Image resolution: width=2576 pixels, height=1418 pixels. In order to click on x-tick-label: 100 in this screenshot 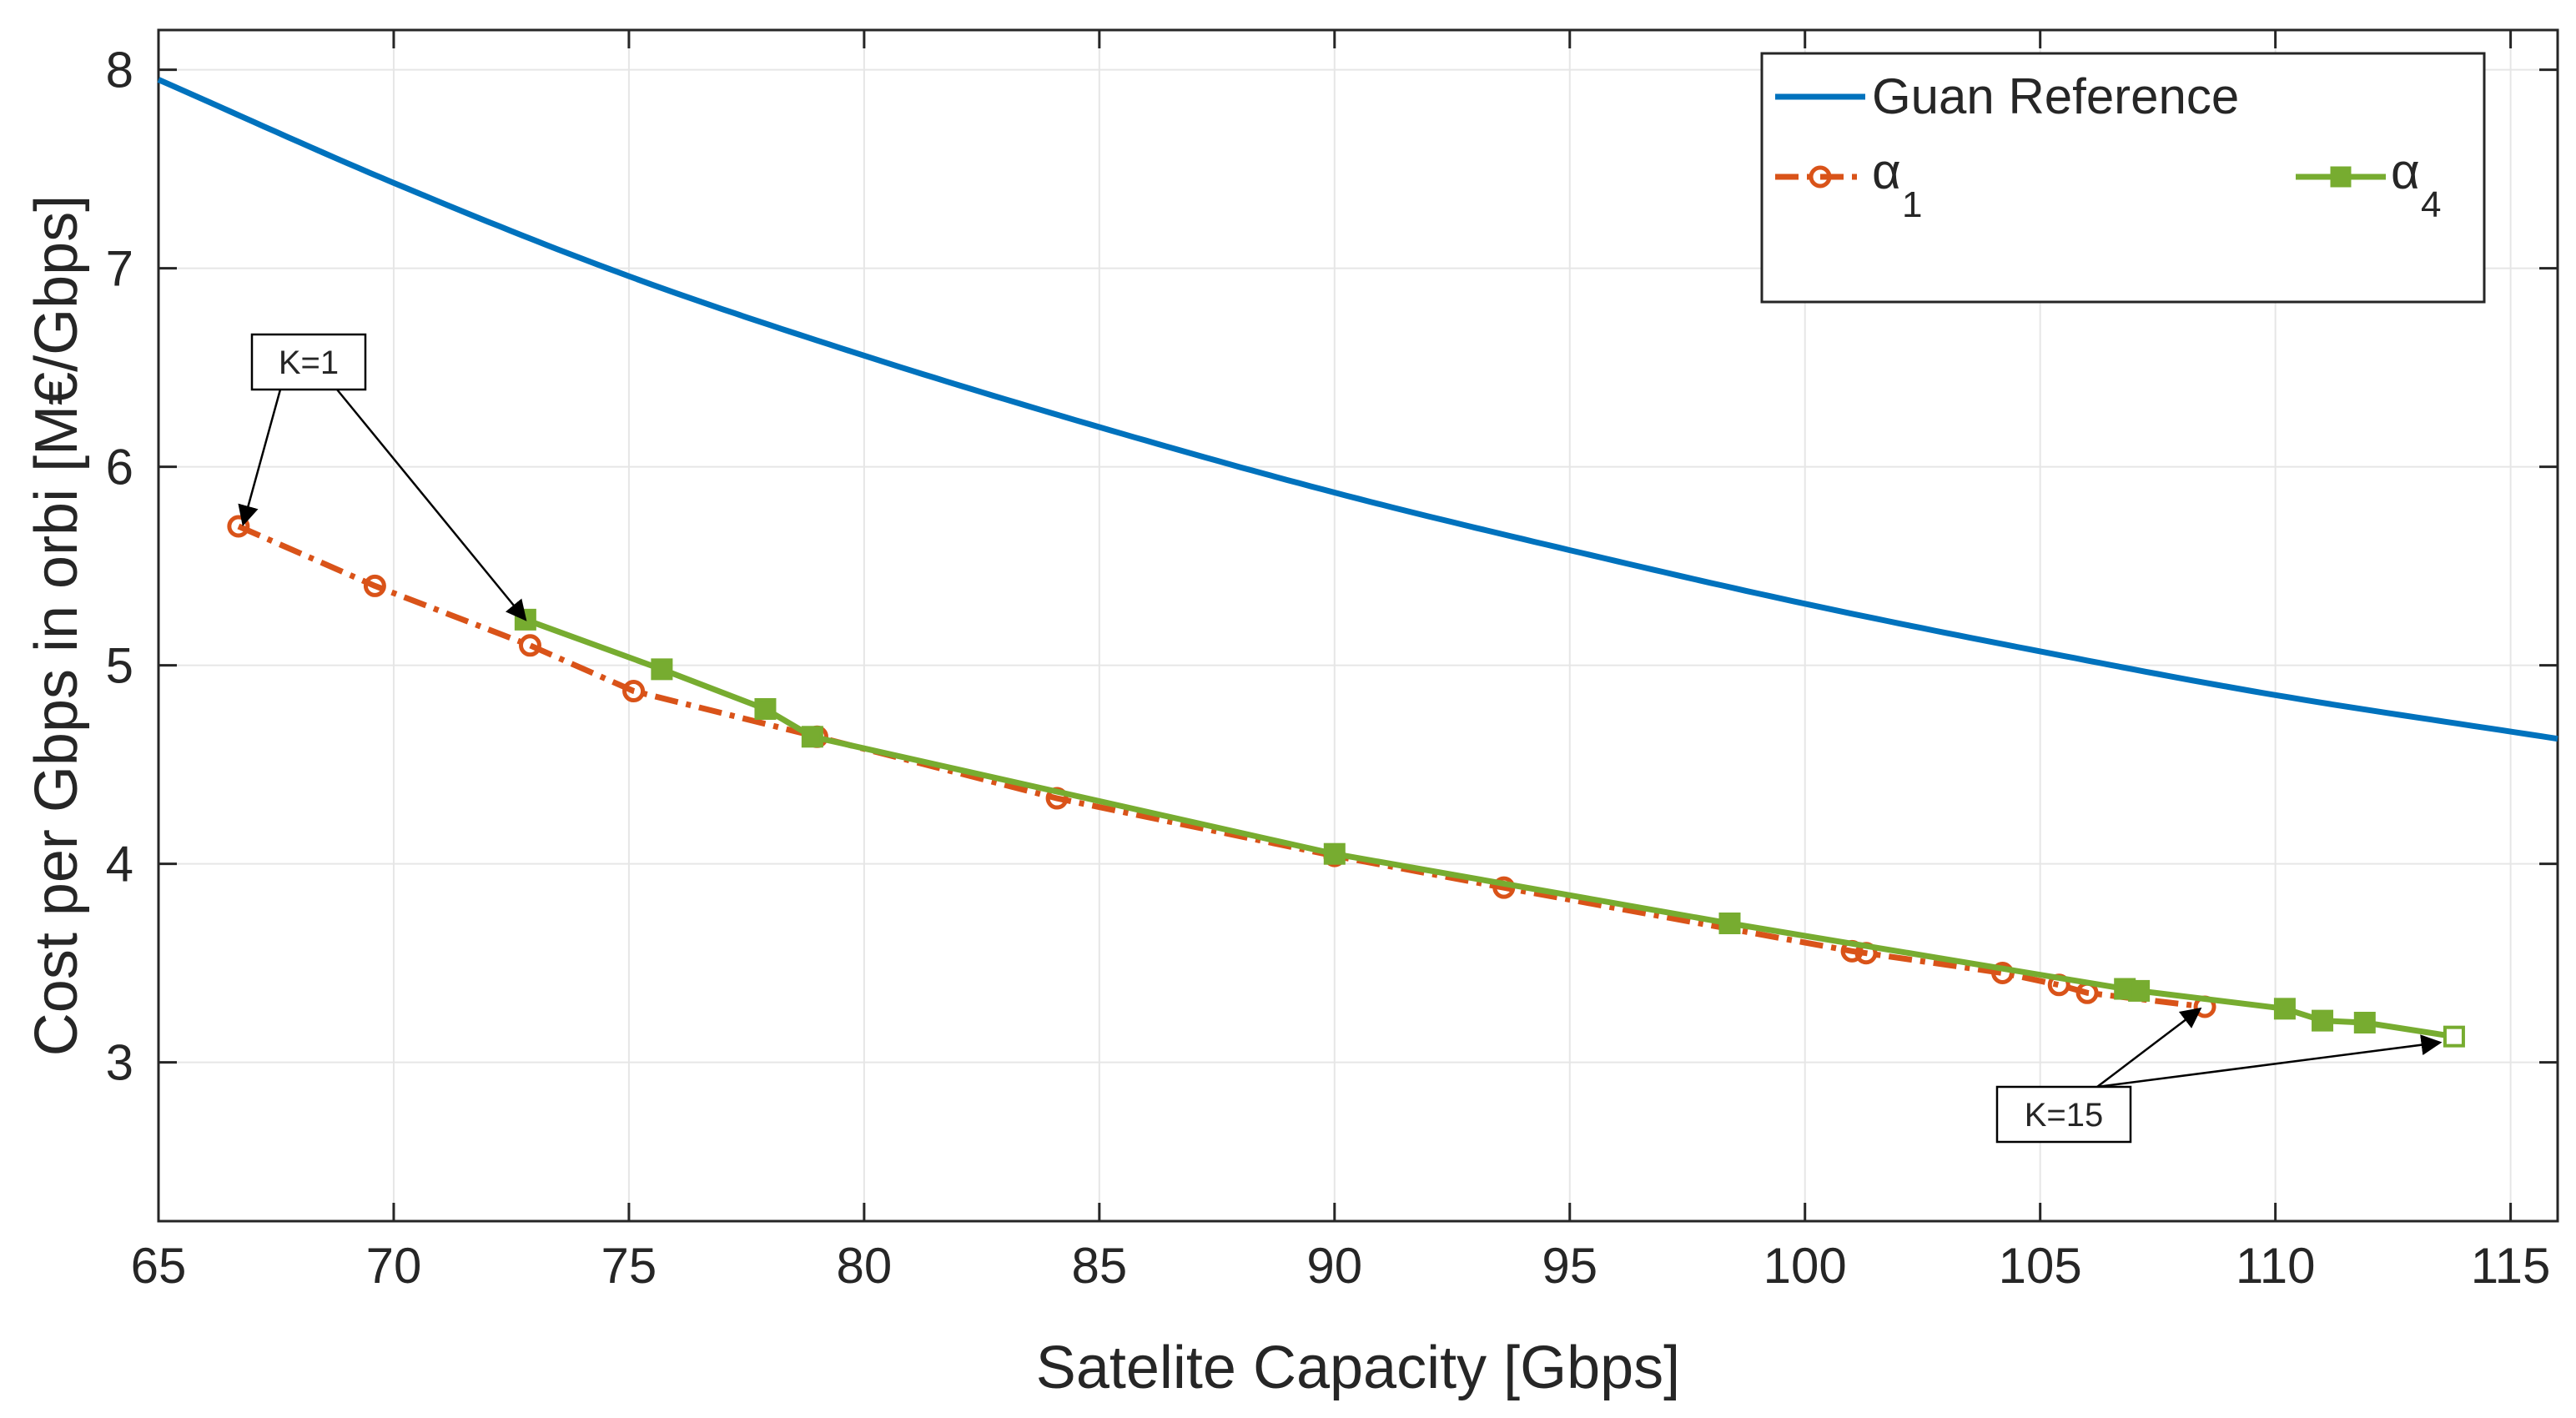, I will do `click(1805, 1266)`.